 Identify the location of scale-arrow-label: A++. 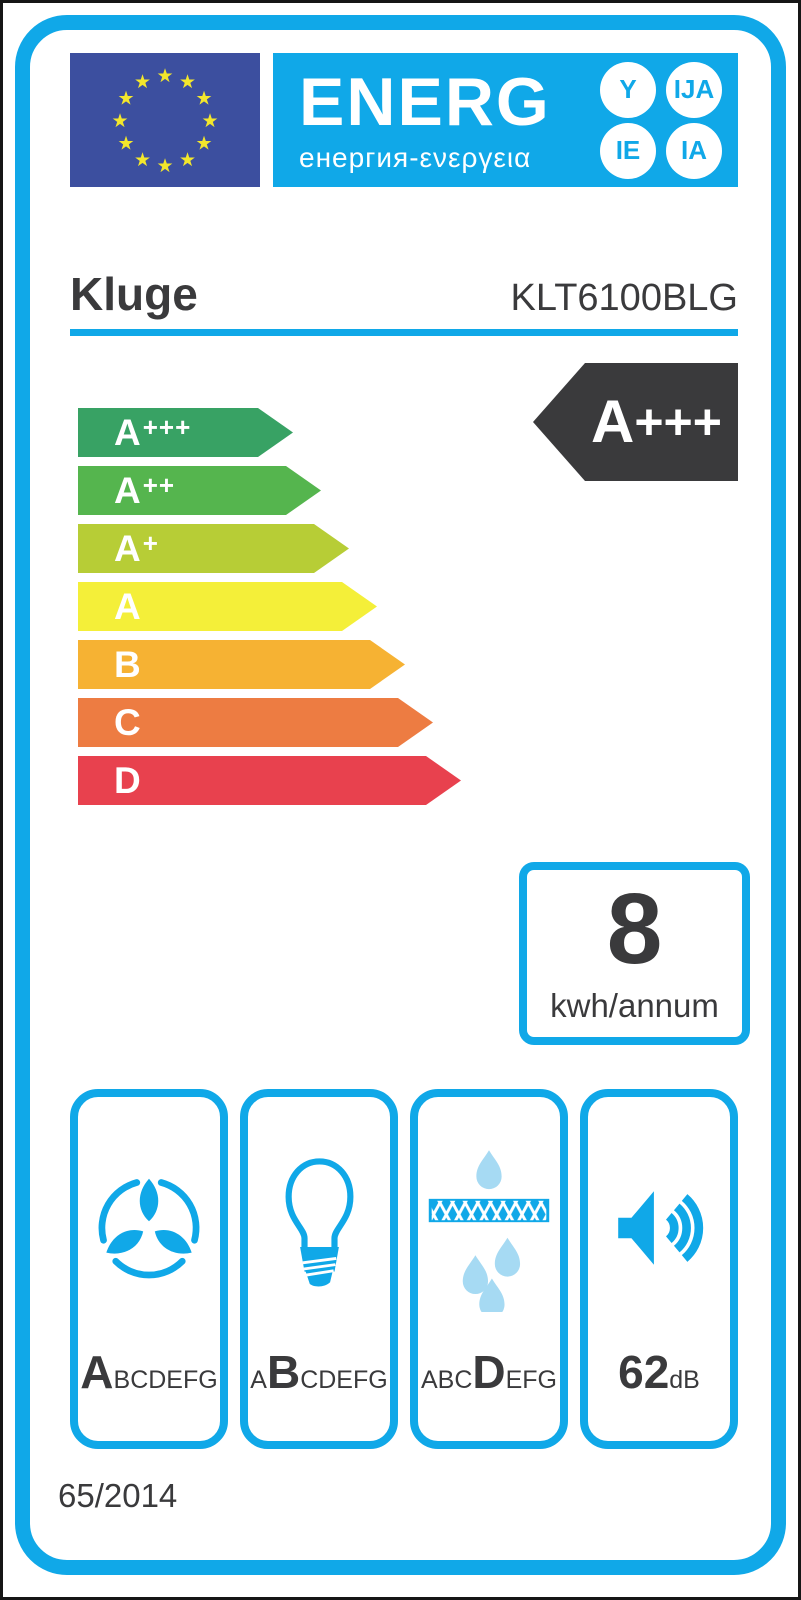
(145, 490).